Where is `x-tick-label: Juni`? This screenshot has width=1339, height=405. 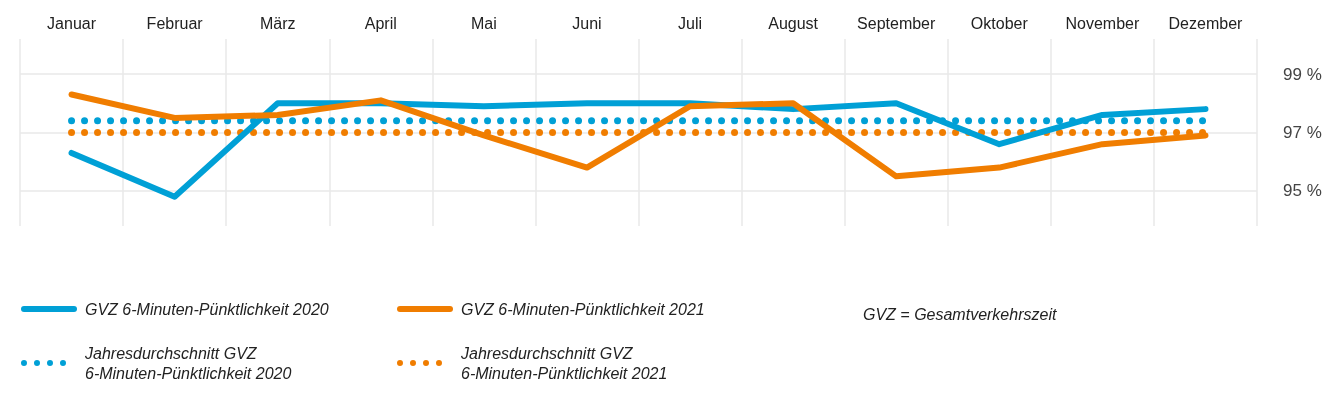
x-tick-label: Juni is located at coordinates (587, 23).